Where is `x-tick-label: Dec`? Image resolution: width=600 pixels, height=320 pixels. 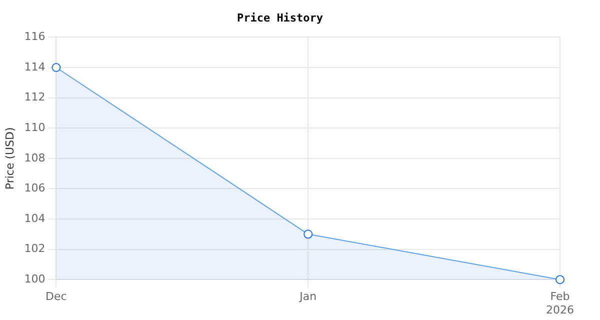 x-tick-label: Dec is located at coordinates (56, 297).